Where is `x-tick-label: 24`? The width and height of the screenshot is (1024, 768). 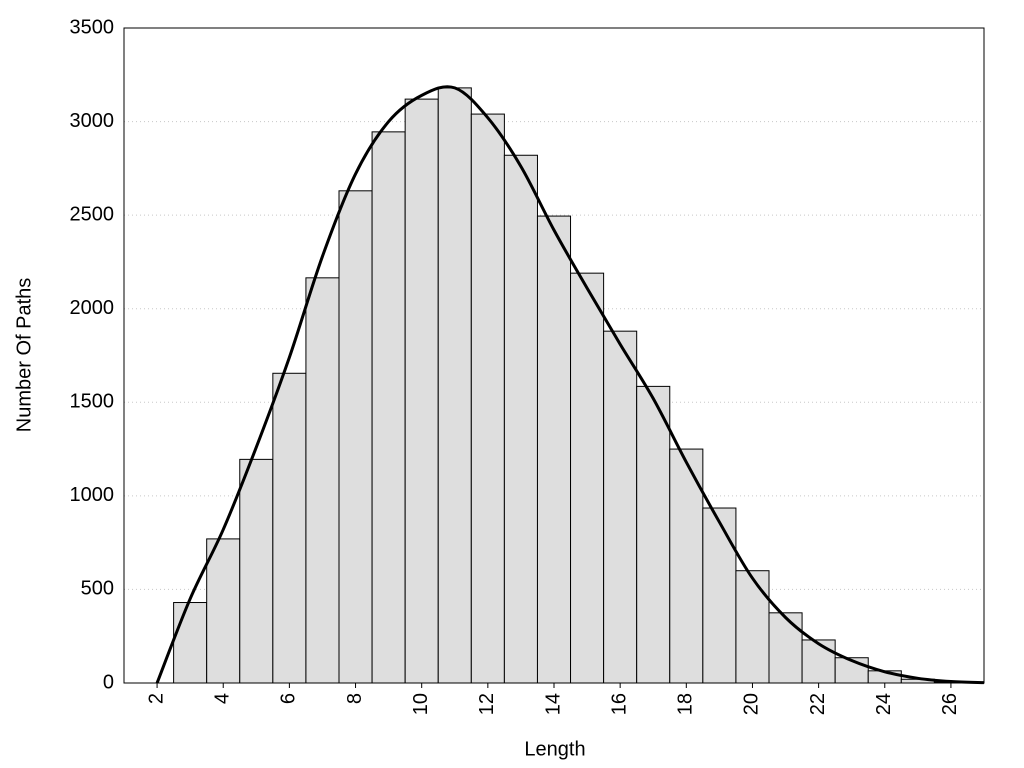 x-tick-label: 24 is located at coordinates (884, 704).